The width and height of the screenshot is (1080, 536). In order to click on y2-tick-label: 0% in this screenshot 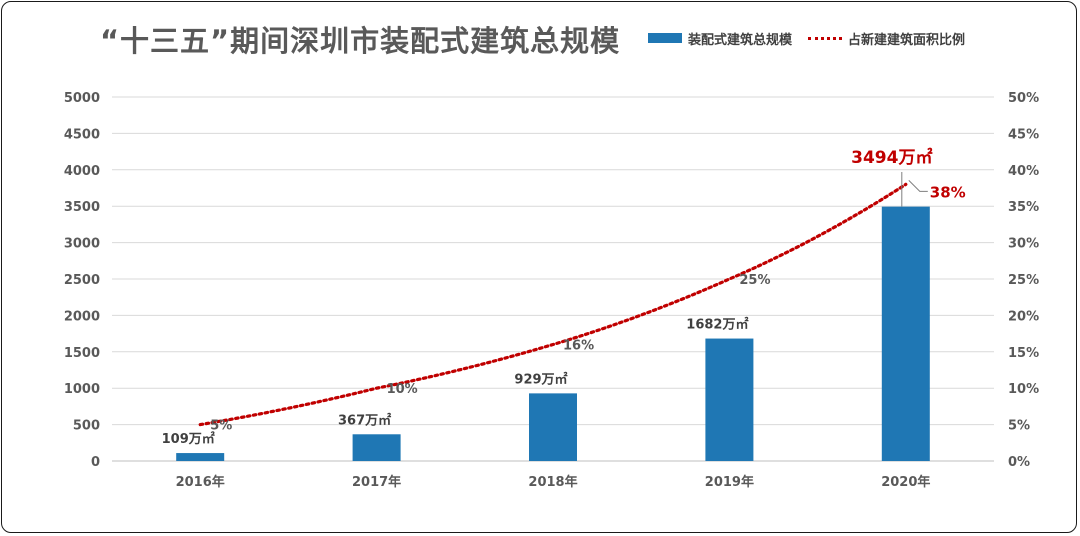, I will do `click(1019, 462)`.